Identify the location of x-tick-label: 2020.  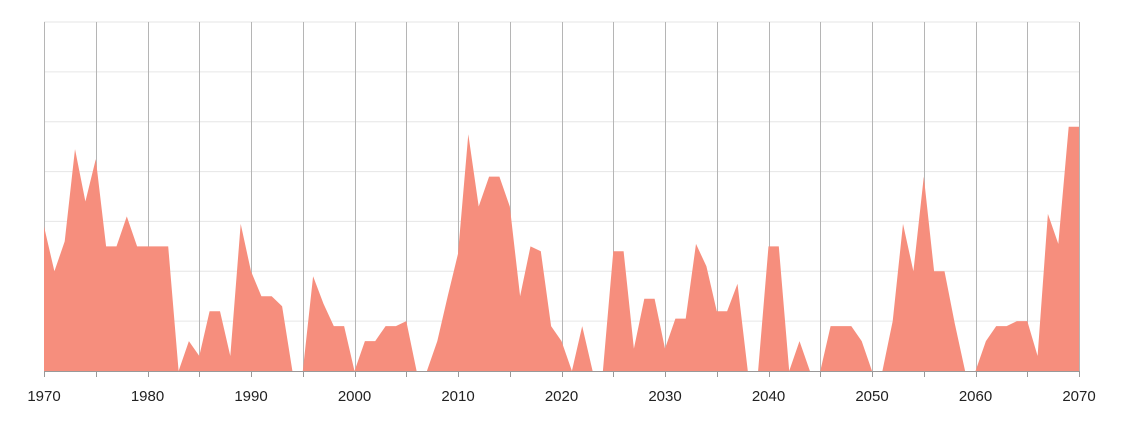
(561, 396).